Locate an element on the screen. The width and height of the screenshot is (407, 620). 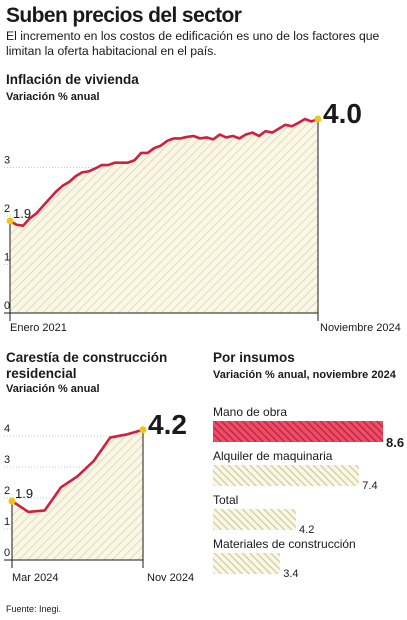
construction-cost-start-marker is located at coordinates (12, 501).